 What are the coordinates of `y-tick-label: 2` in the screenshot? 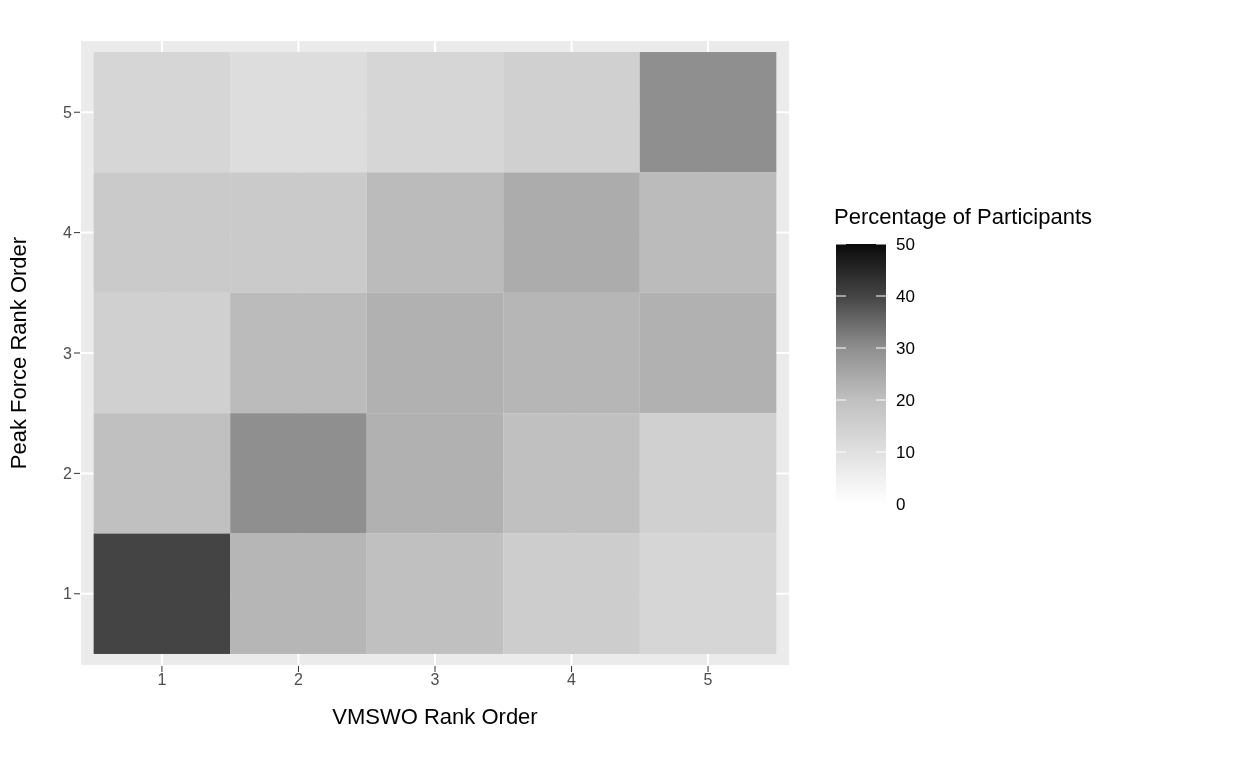 It's located at (68, 474).